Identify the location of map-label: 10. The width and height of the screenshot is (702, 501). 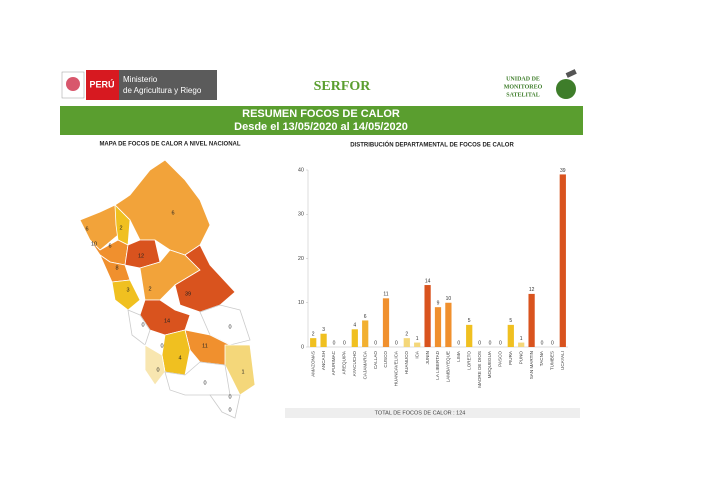
(94, 244).